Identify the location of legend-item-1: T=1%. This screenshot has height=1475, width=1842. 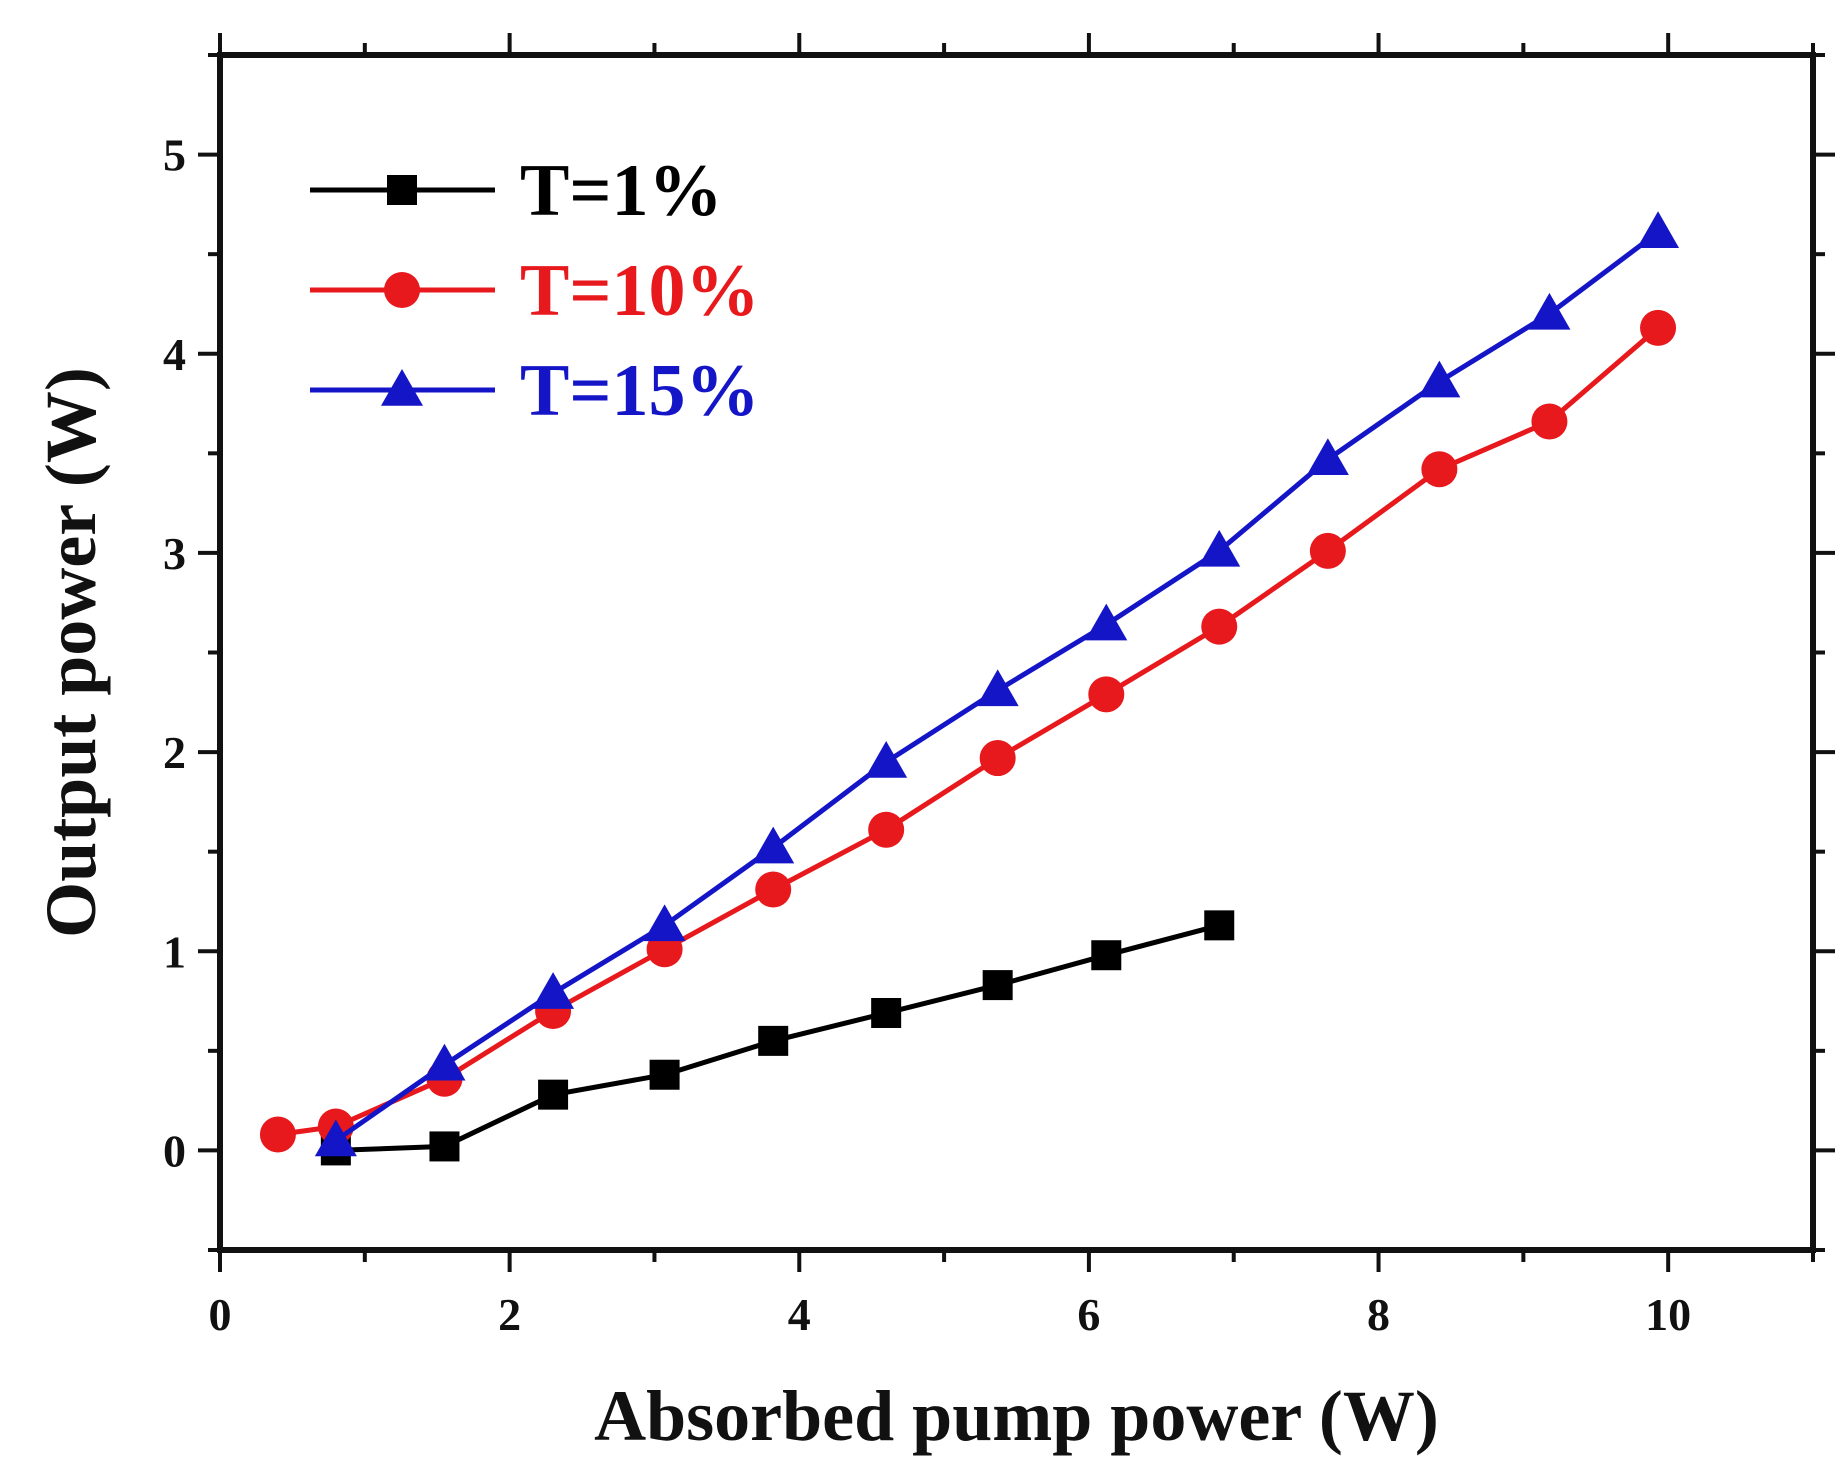
(516, 191).